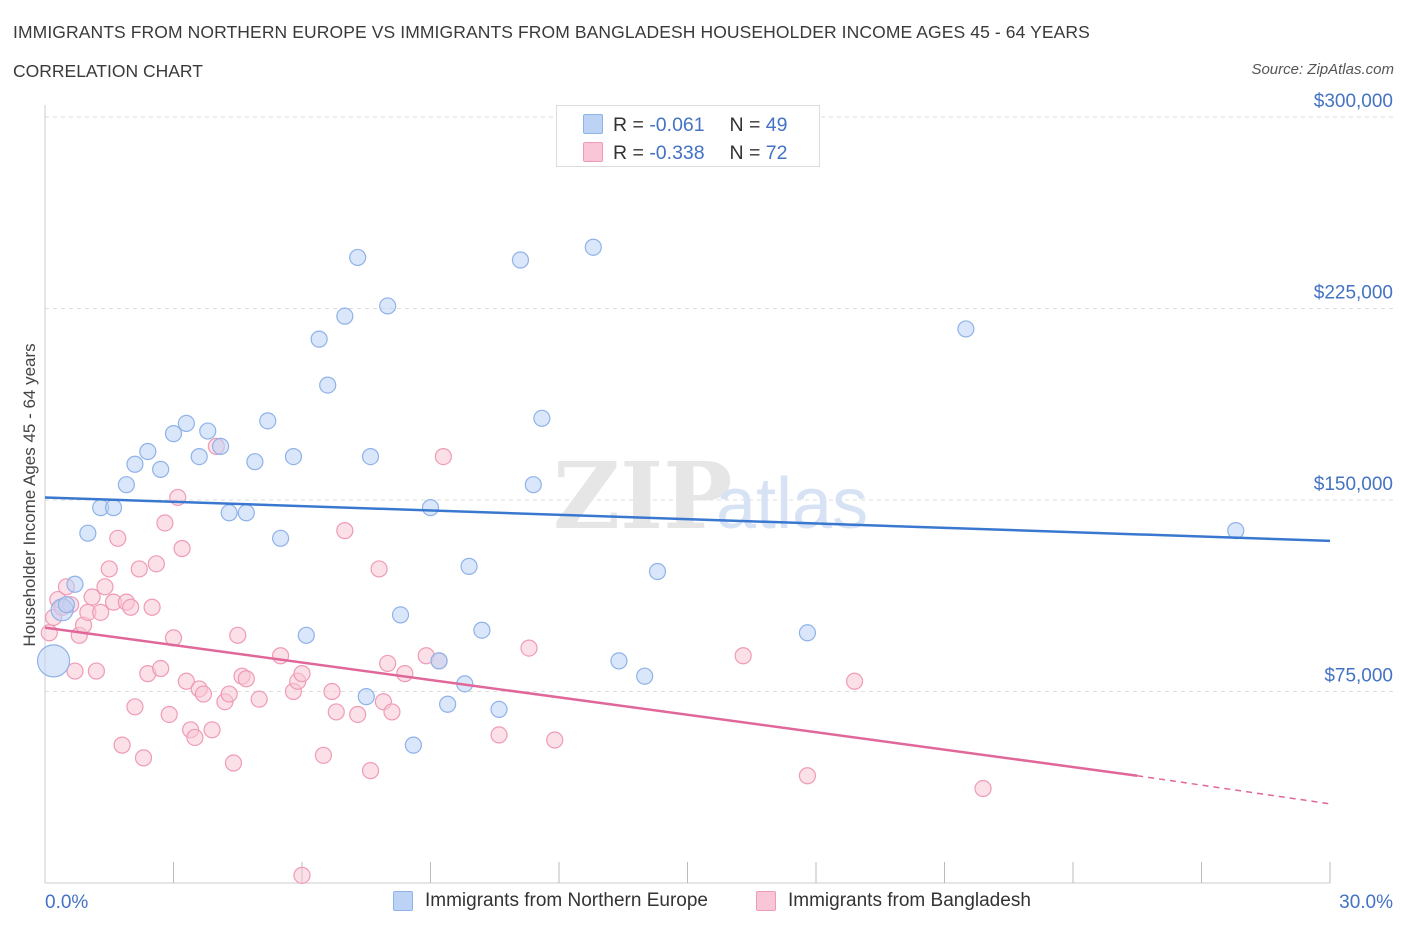 This screenshot has height=930, width=1406. I want to click on y-tick-labels: $75,000 $150,000 $225,000 $300,000, so click(1353, 389).